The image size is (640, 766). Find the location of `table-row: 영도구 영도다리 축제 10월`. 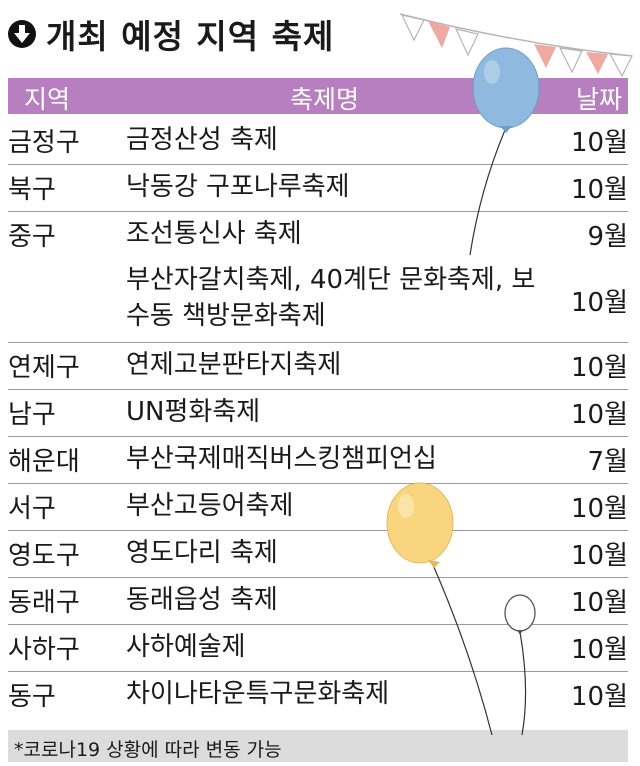

table-row: 영도구 영도다리 축제 10월 is located at coordinates (318, 554).